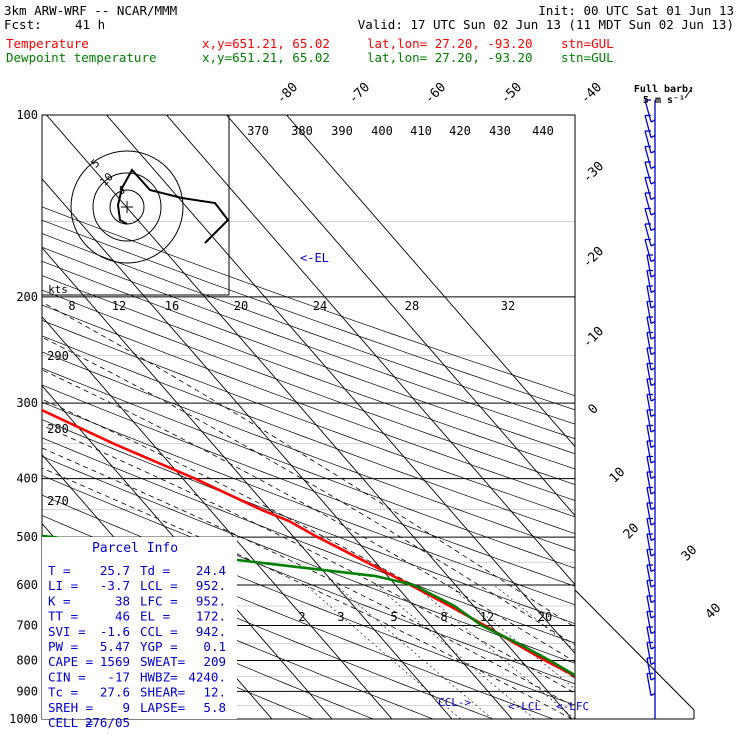  Describe the element at coordinates (618, 476) in the screenshot. I see `isotherm-label-10: 10` at that location.